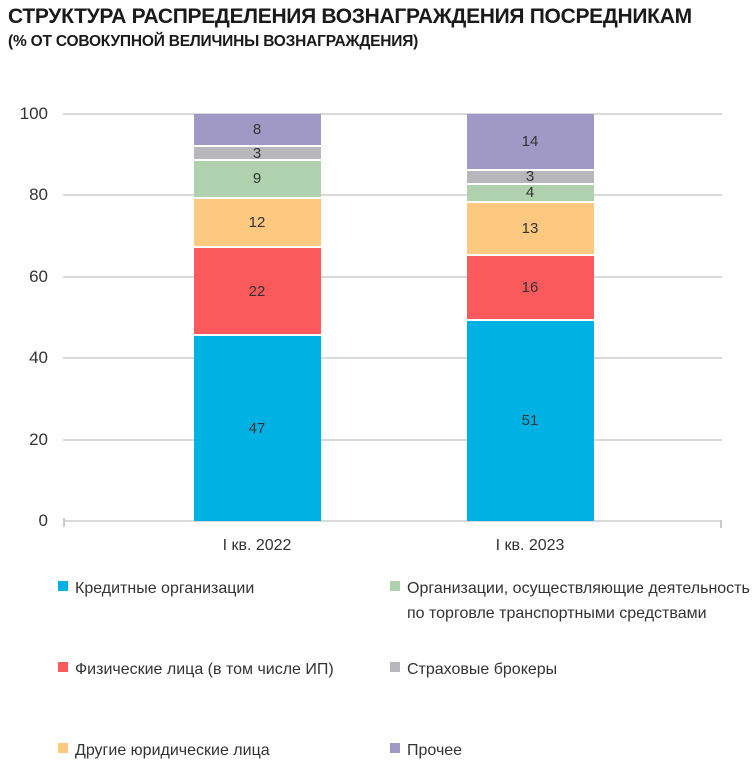  I want to click on bar-segment: 9, so click(257, 179).